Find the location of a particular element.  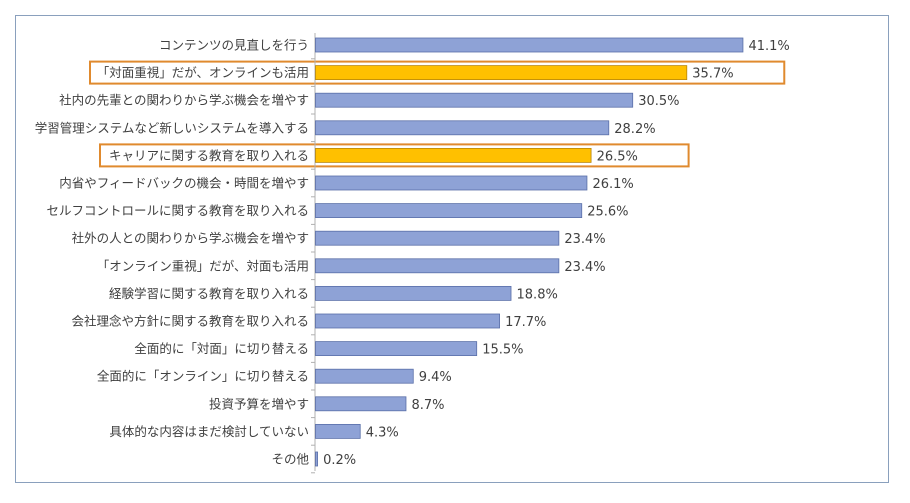

category-label: 社内の先輩との関わりから学ぶ機会を増やす is located at coordinates (184, 100).